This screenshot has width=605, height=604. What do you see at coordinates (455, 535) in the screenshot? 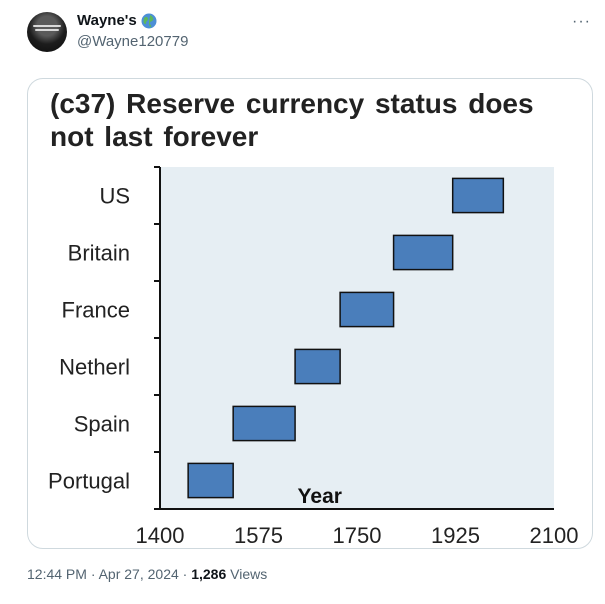
I see `x-tick-label: 1925` at bounding box center [455, 535].